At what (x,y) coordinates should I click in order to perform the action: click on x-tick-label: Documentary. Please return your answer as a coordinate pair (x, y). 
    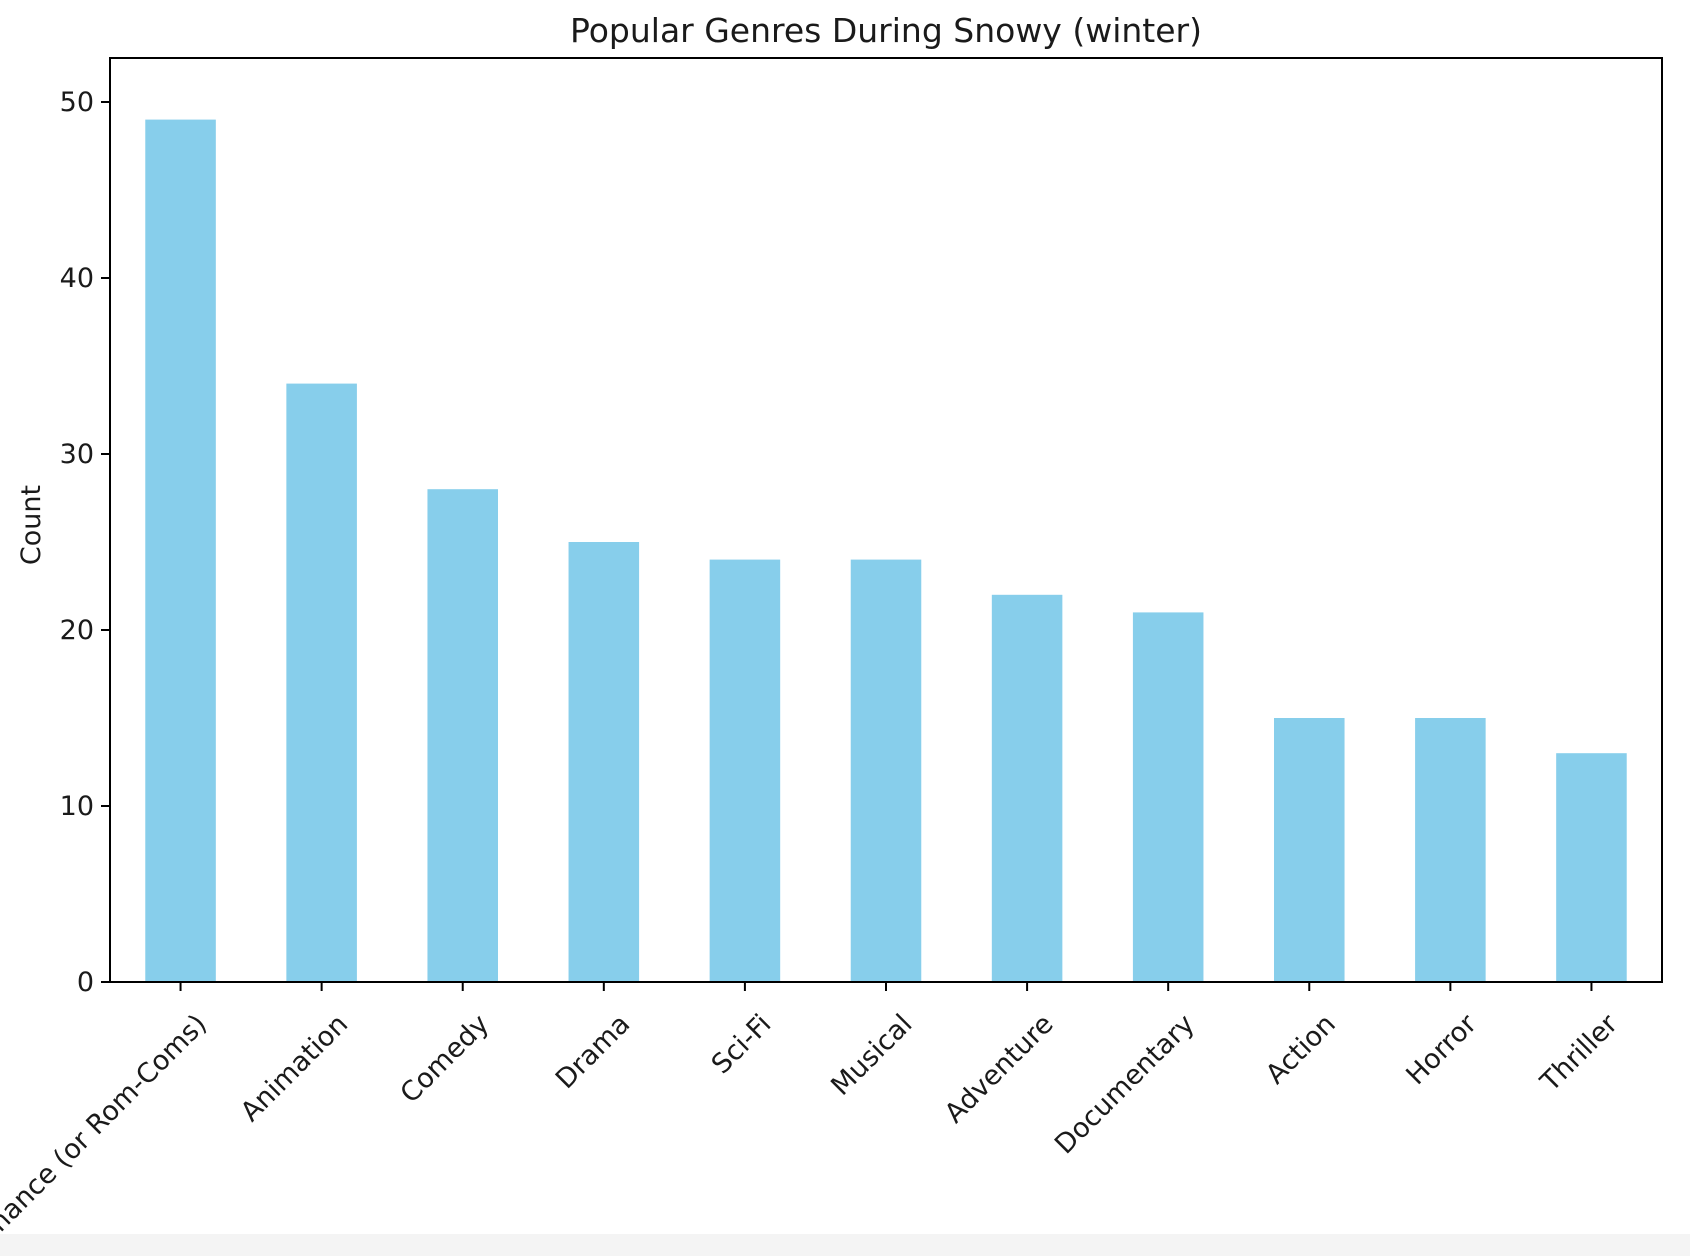
    Looking at the image, I should click on (1125, 1085).